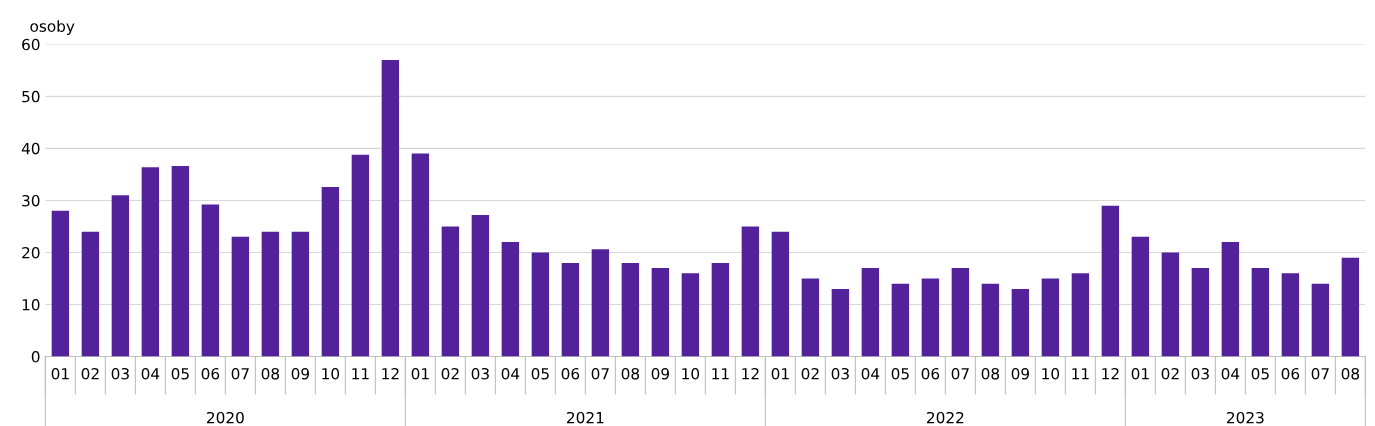 Image resolution: width=1375 pixels, height=426 pixels. I want to click on y-tick-label: 40, so click(30, 148).